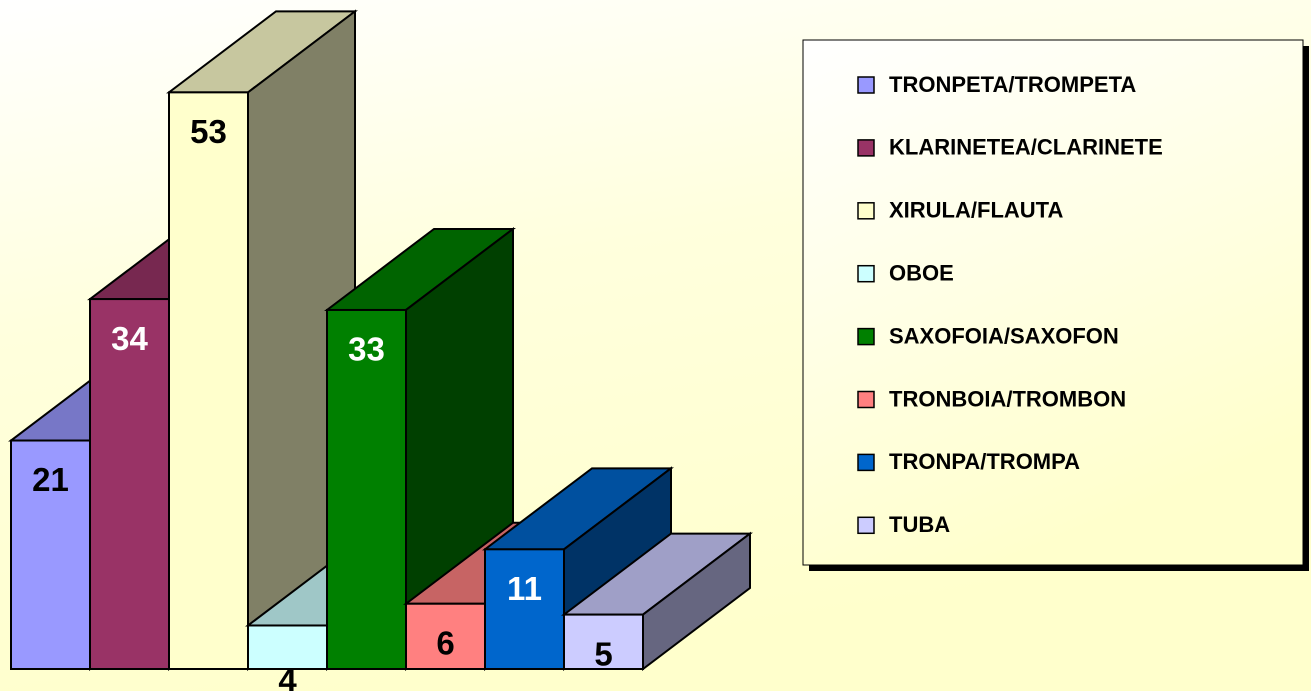  Describe the element at coordinates (976, 210) in the screenshot. I see `legend-label: XIRULA/FLAUTA` at that location.